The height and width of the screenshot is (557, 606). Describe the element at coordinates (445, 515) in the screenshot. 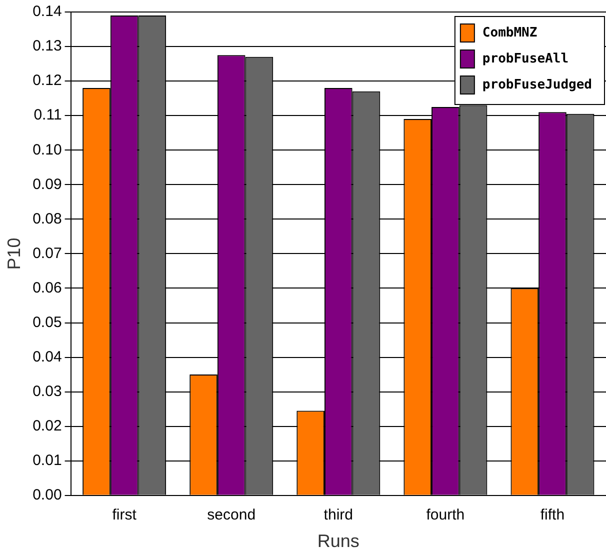

I see `x-tick-label: fourth` at that location.